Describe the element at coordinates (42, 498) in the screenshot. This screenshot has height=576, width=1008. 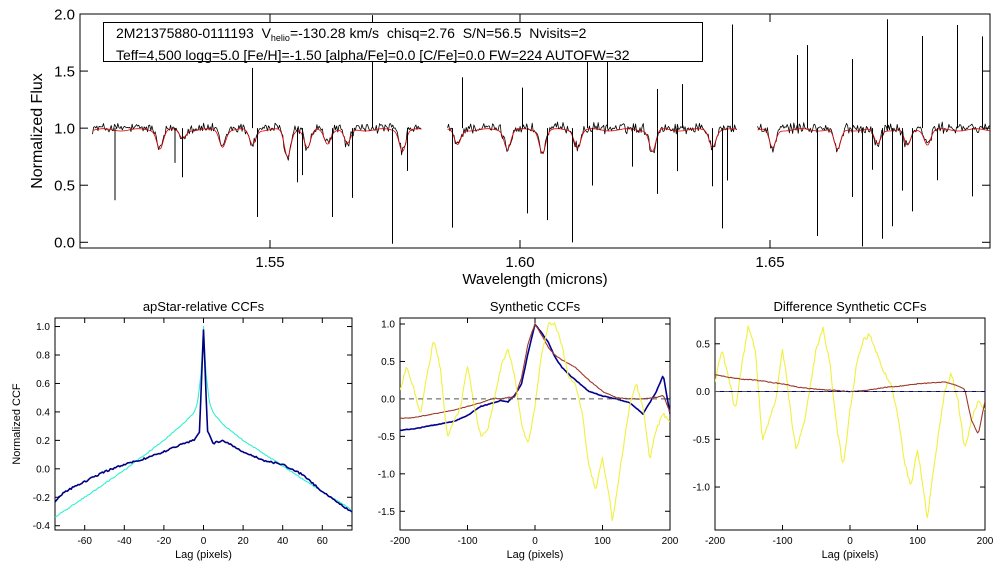
I see `y-tick-label: -0.2` at that location.